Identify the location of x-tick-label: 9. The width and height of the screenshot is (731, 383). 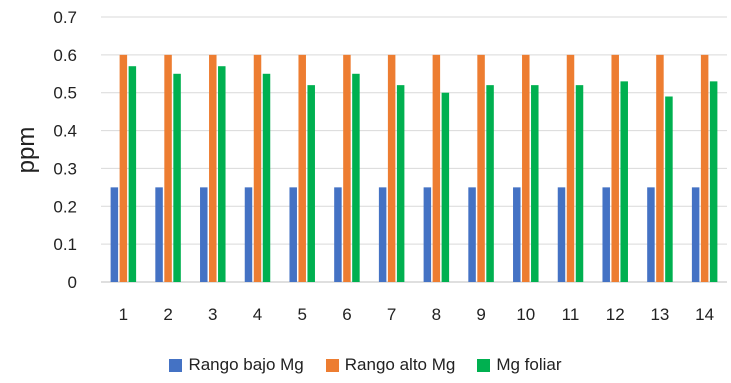
(480, 314).